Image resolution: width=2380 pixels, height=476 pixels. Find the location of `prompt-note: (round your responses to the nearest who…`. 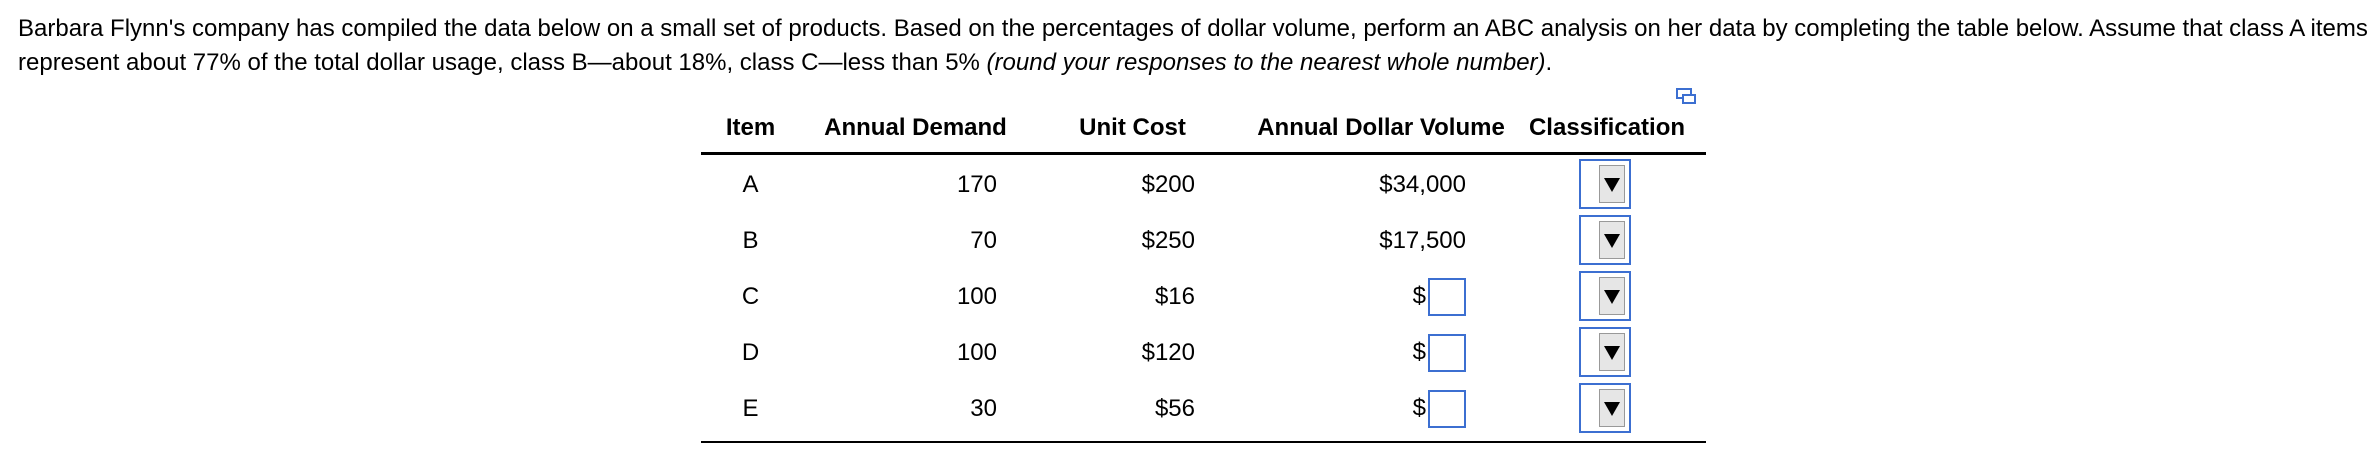

prompt-note: (round your responses to the nearest who… is located at coordinates (1266, 62).